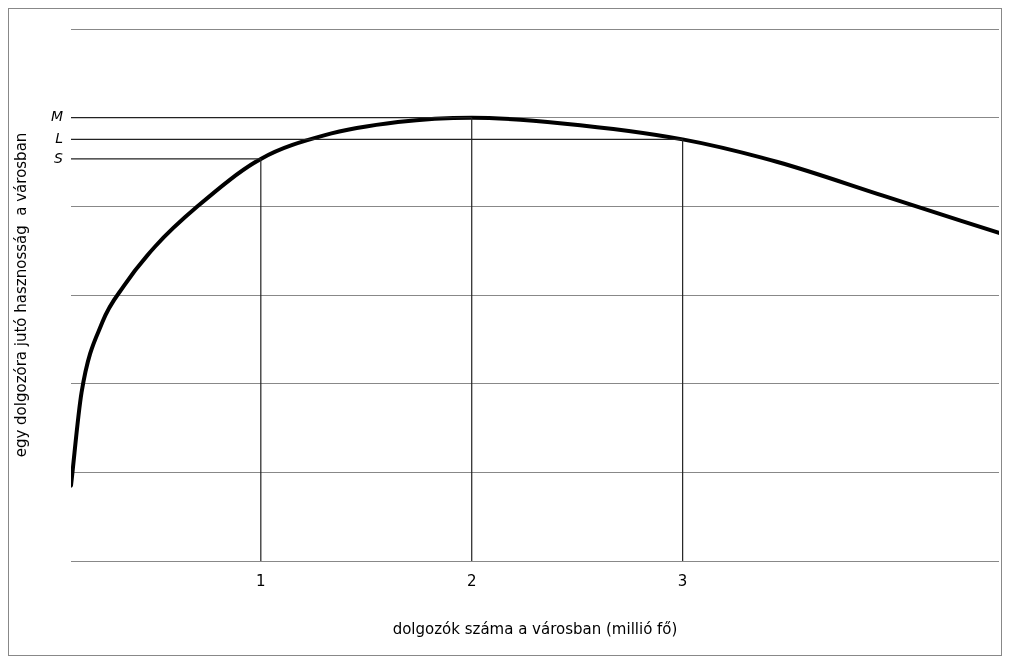 The width and height of the screenshot is (1010, 664). Describe the element at coordinates (261, 580) in the screenshot. I see `x-tick-label: 1` at that location.